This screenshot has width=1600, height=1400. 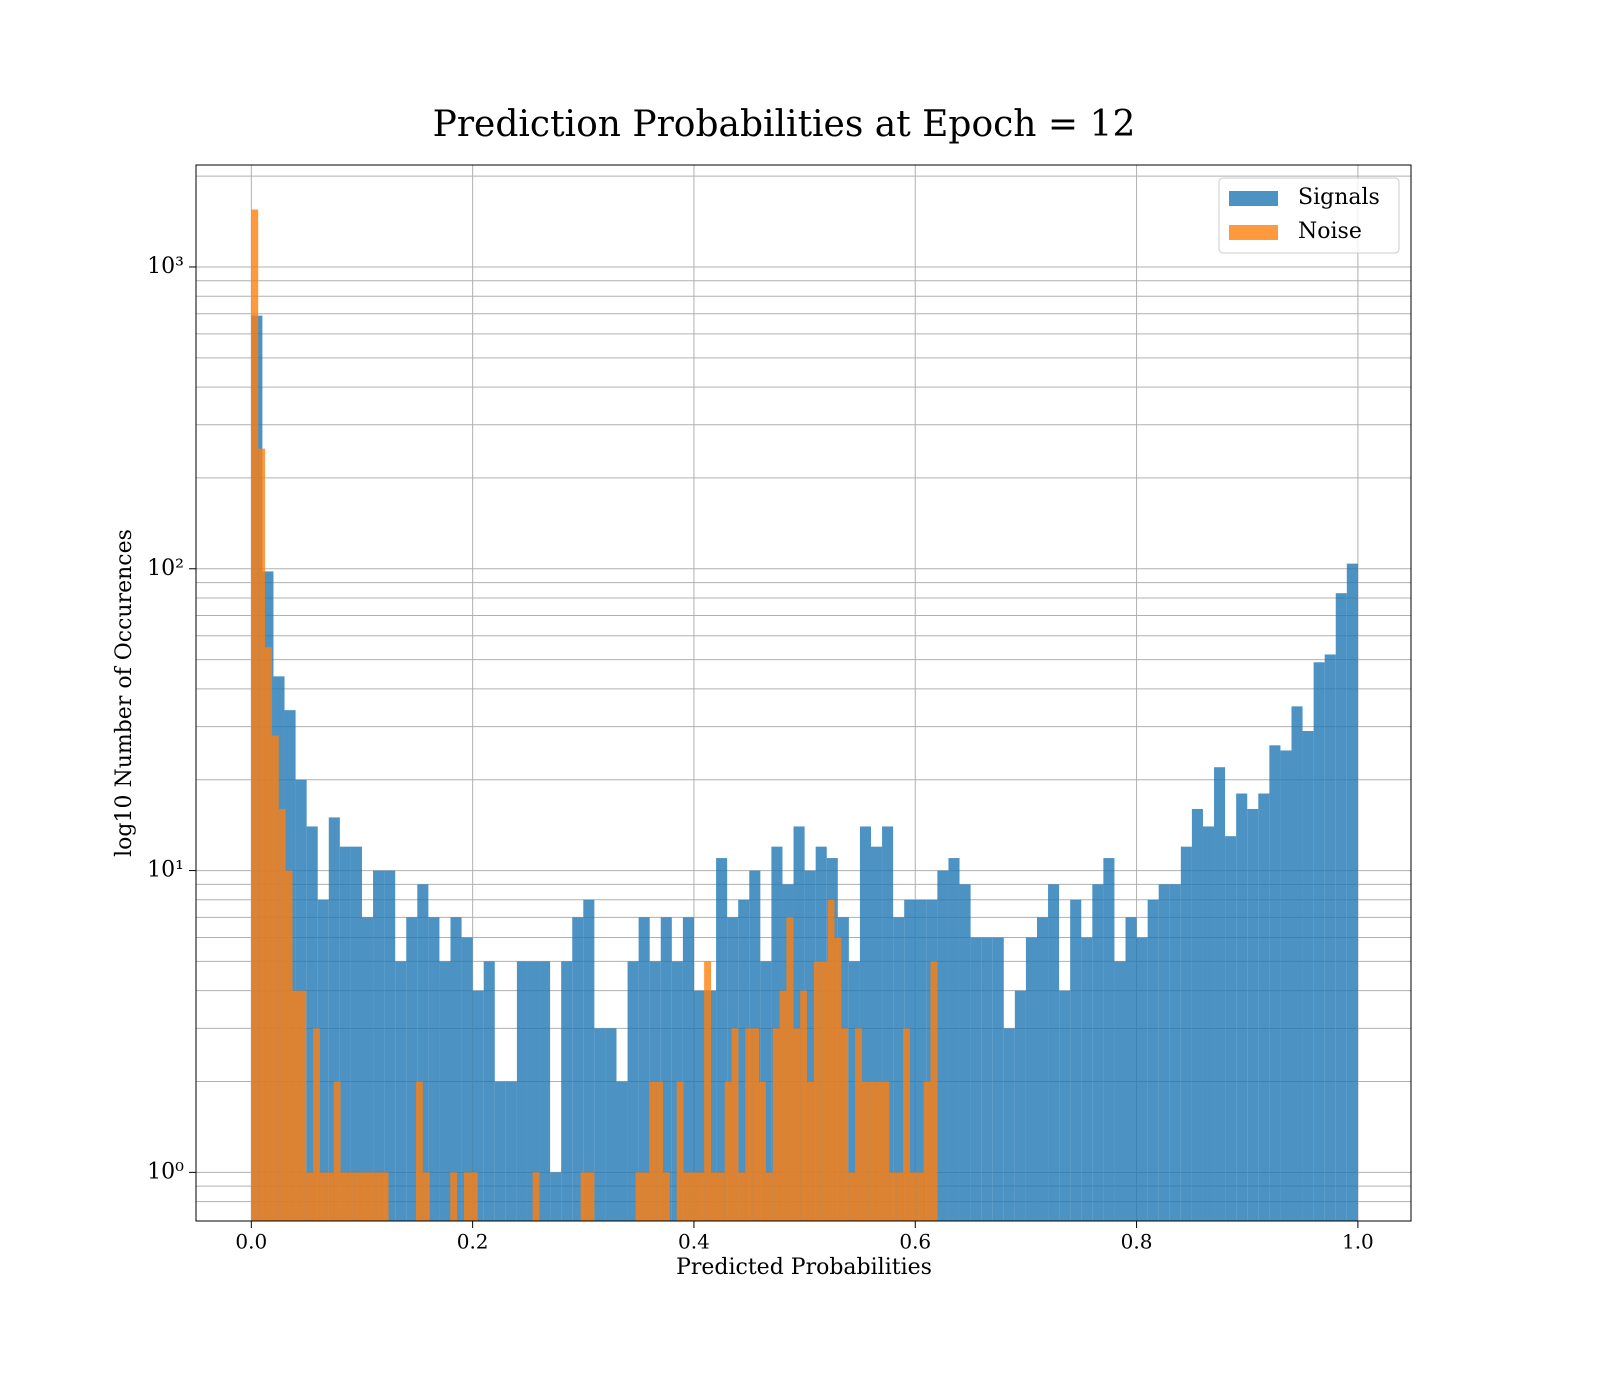 I want to click on legend-swatch, so click(x=1253, y=198).